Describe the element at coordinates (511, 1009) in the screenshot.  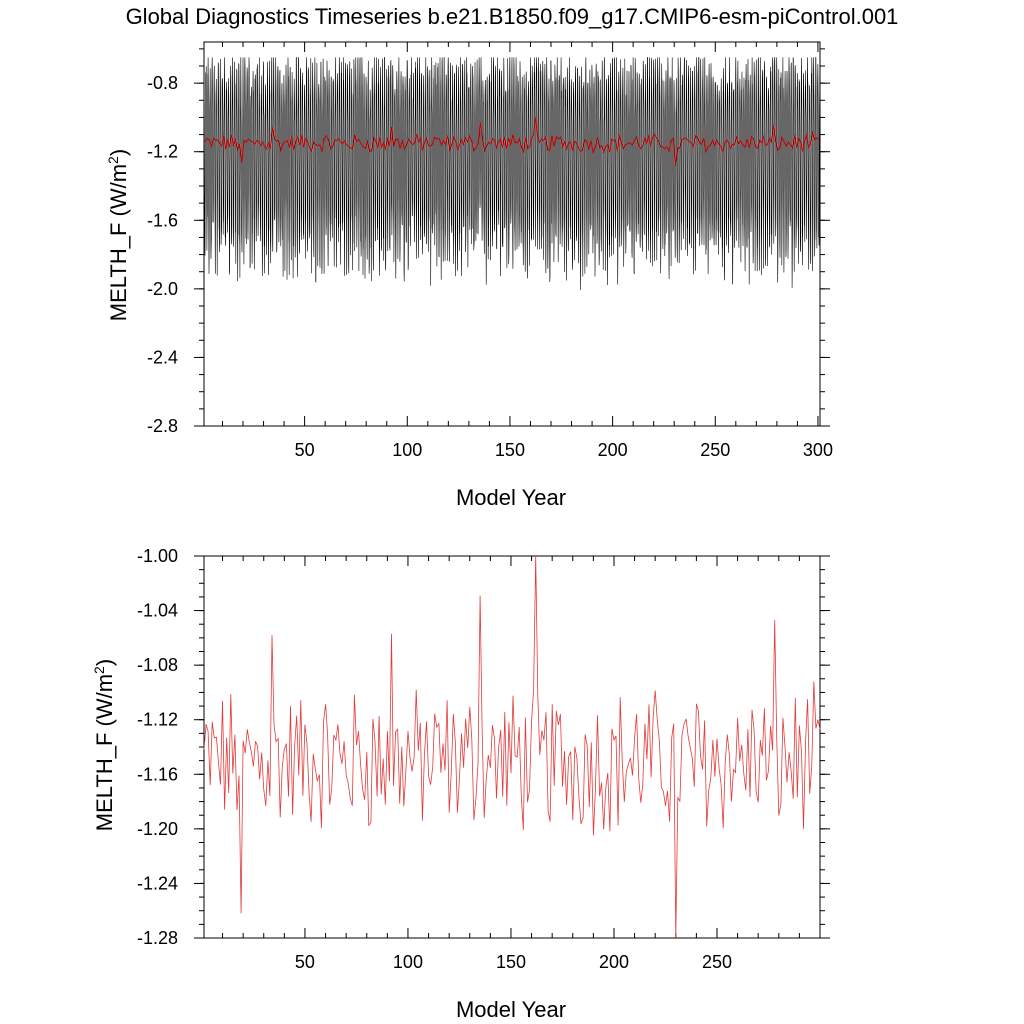
I see `bottom-xlabel: Model Year` at that location.